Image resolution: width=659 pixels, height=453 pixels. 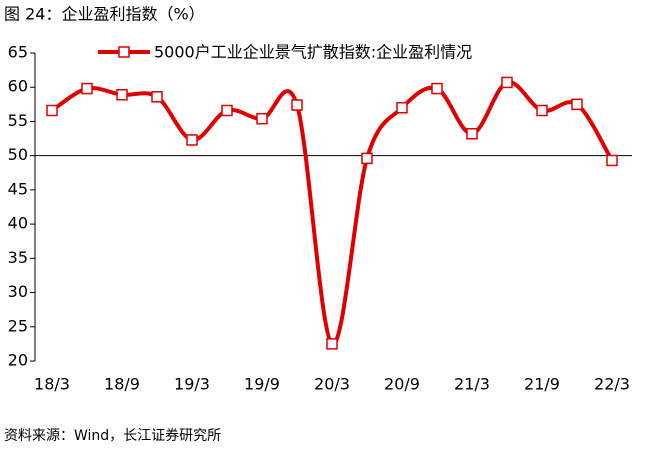 I want to click on y-tick-label: 60, so click(x=18, y=86).